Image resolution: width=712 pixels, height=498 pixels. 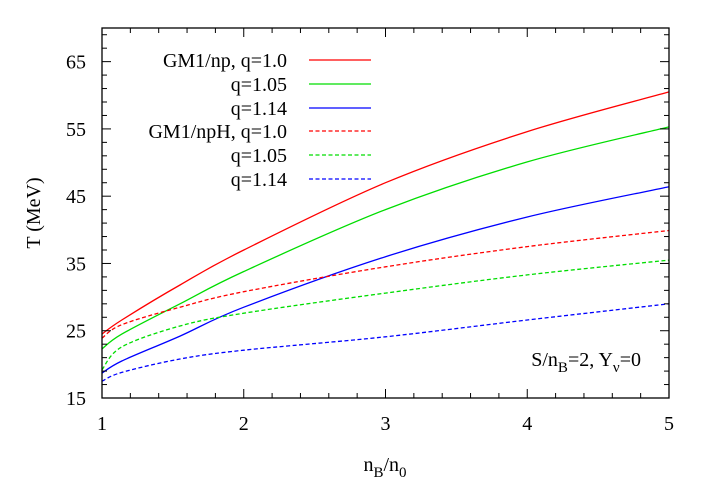 What do you see at coordinates (34, 212) in the screenshot?
I see `y-axis-label: T (MeV)` at bounding box center [34, 212].